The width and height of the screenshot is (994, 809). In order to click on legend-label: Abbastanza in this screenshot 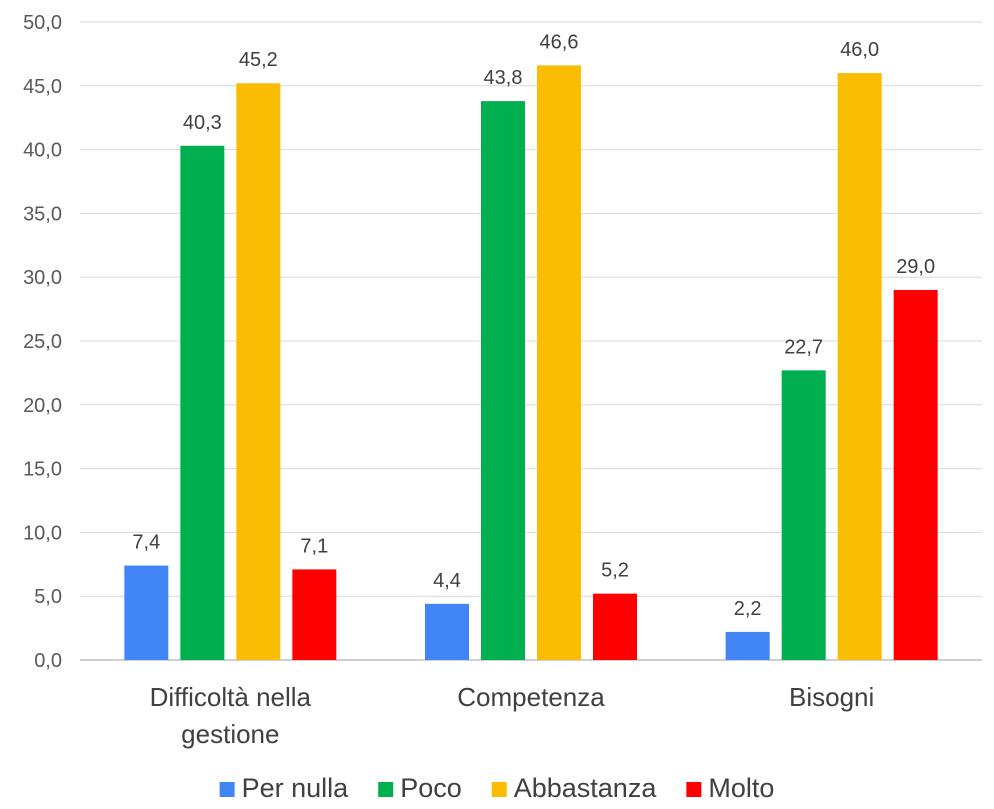, I will do `click(586, 788)`.